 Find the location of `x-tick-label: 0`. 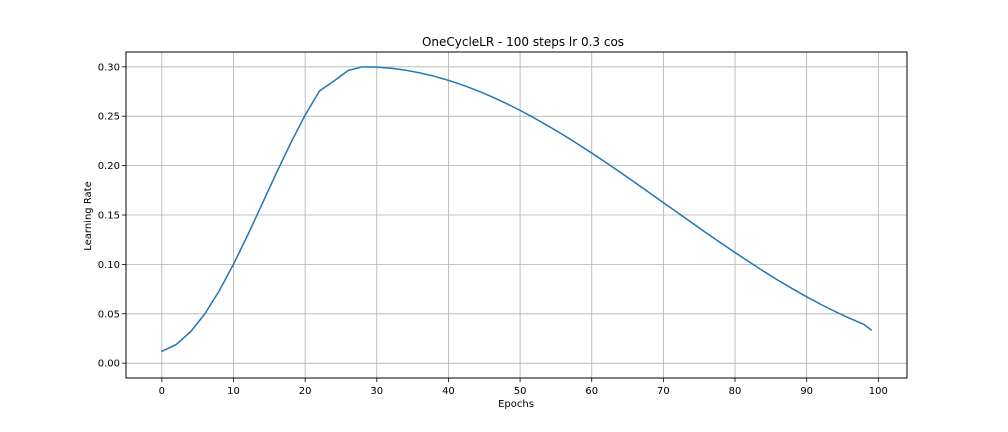

x-tick-label: 0 is located at coordinates (162, 391).